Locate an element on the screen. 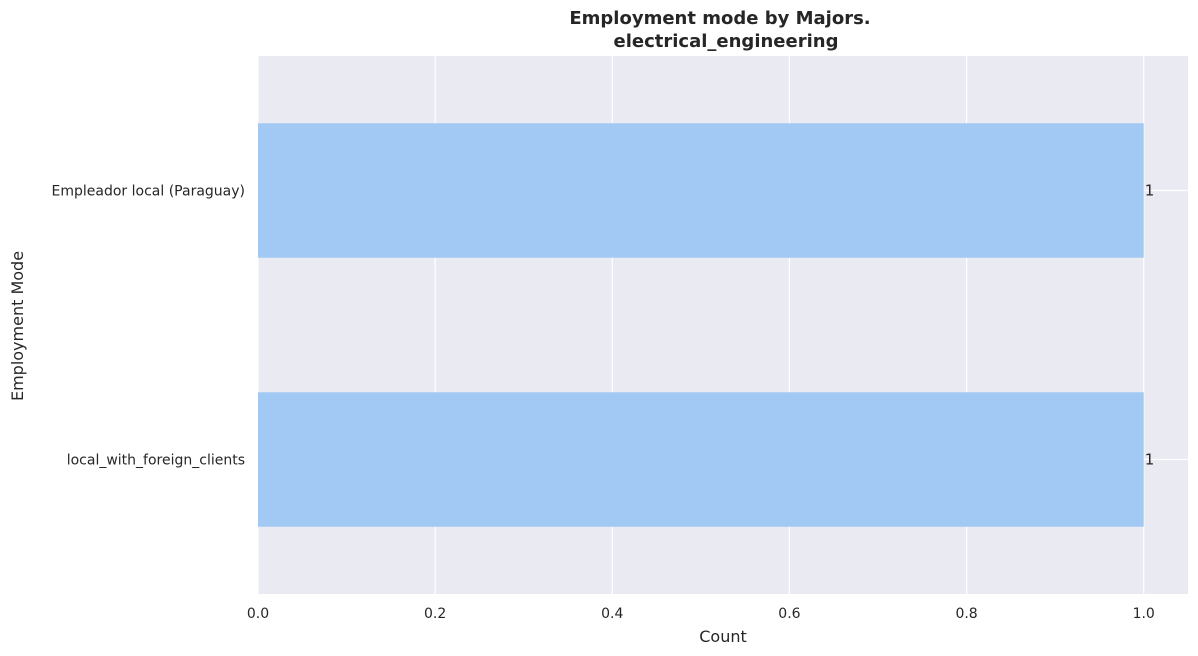 The height and width of the screenshot is (656, 1198). x-tick-label: 0.4 is located at coordinates (612, 614).